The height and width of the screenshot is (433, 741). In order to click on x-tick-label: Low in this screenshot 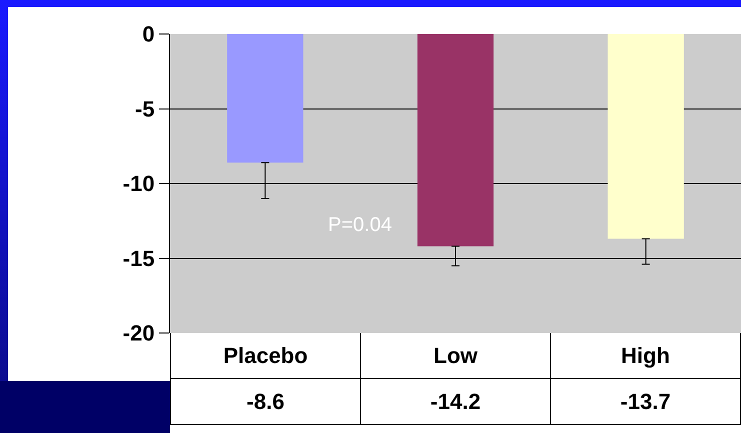, I will do `click(455, 355)`.